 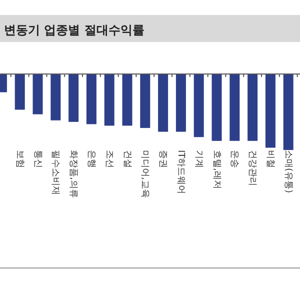 I want to click on x-tick-label: IT하드웨어, so click(x=180, y=172).